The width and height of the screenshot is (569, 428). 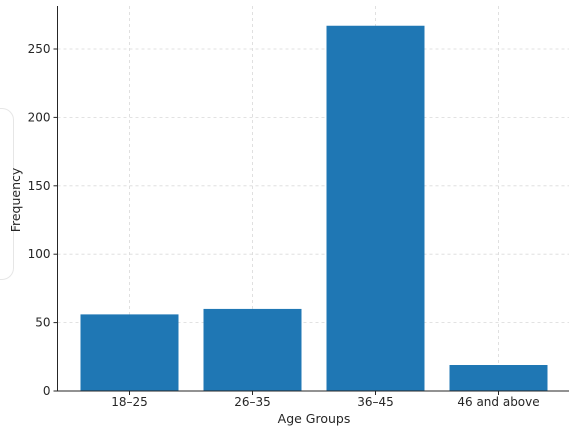 What do you see at coordinates (314, 418) in the screenshot?
I see `x-axis-label: Age Groups` at bounding box center [314, 418].